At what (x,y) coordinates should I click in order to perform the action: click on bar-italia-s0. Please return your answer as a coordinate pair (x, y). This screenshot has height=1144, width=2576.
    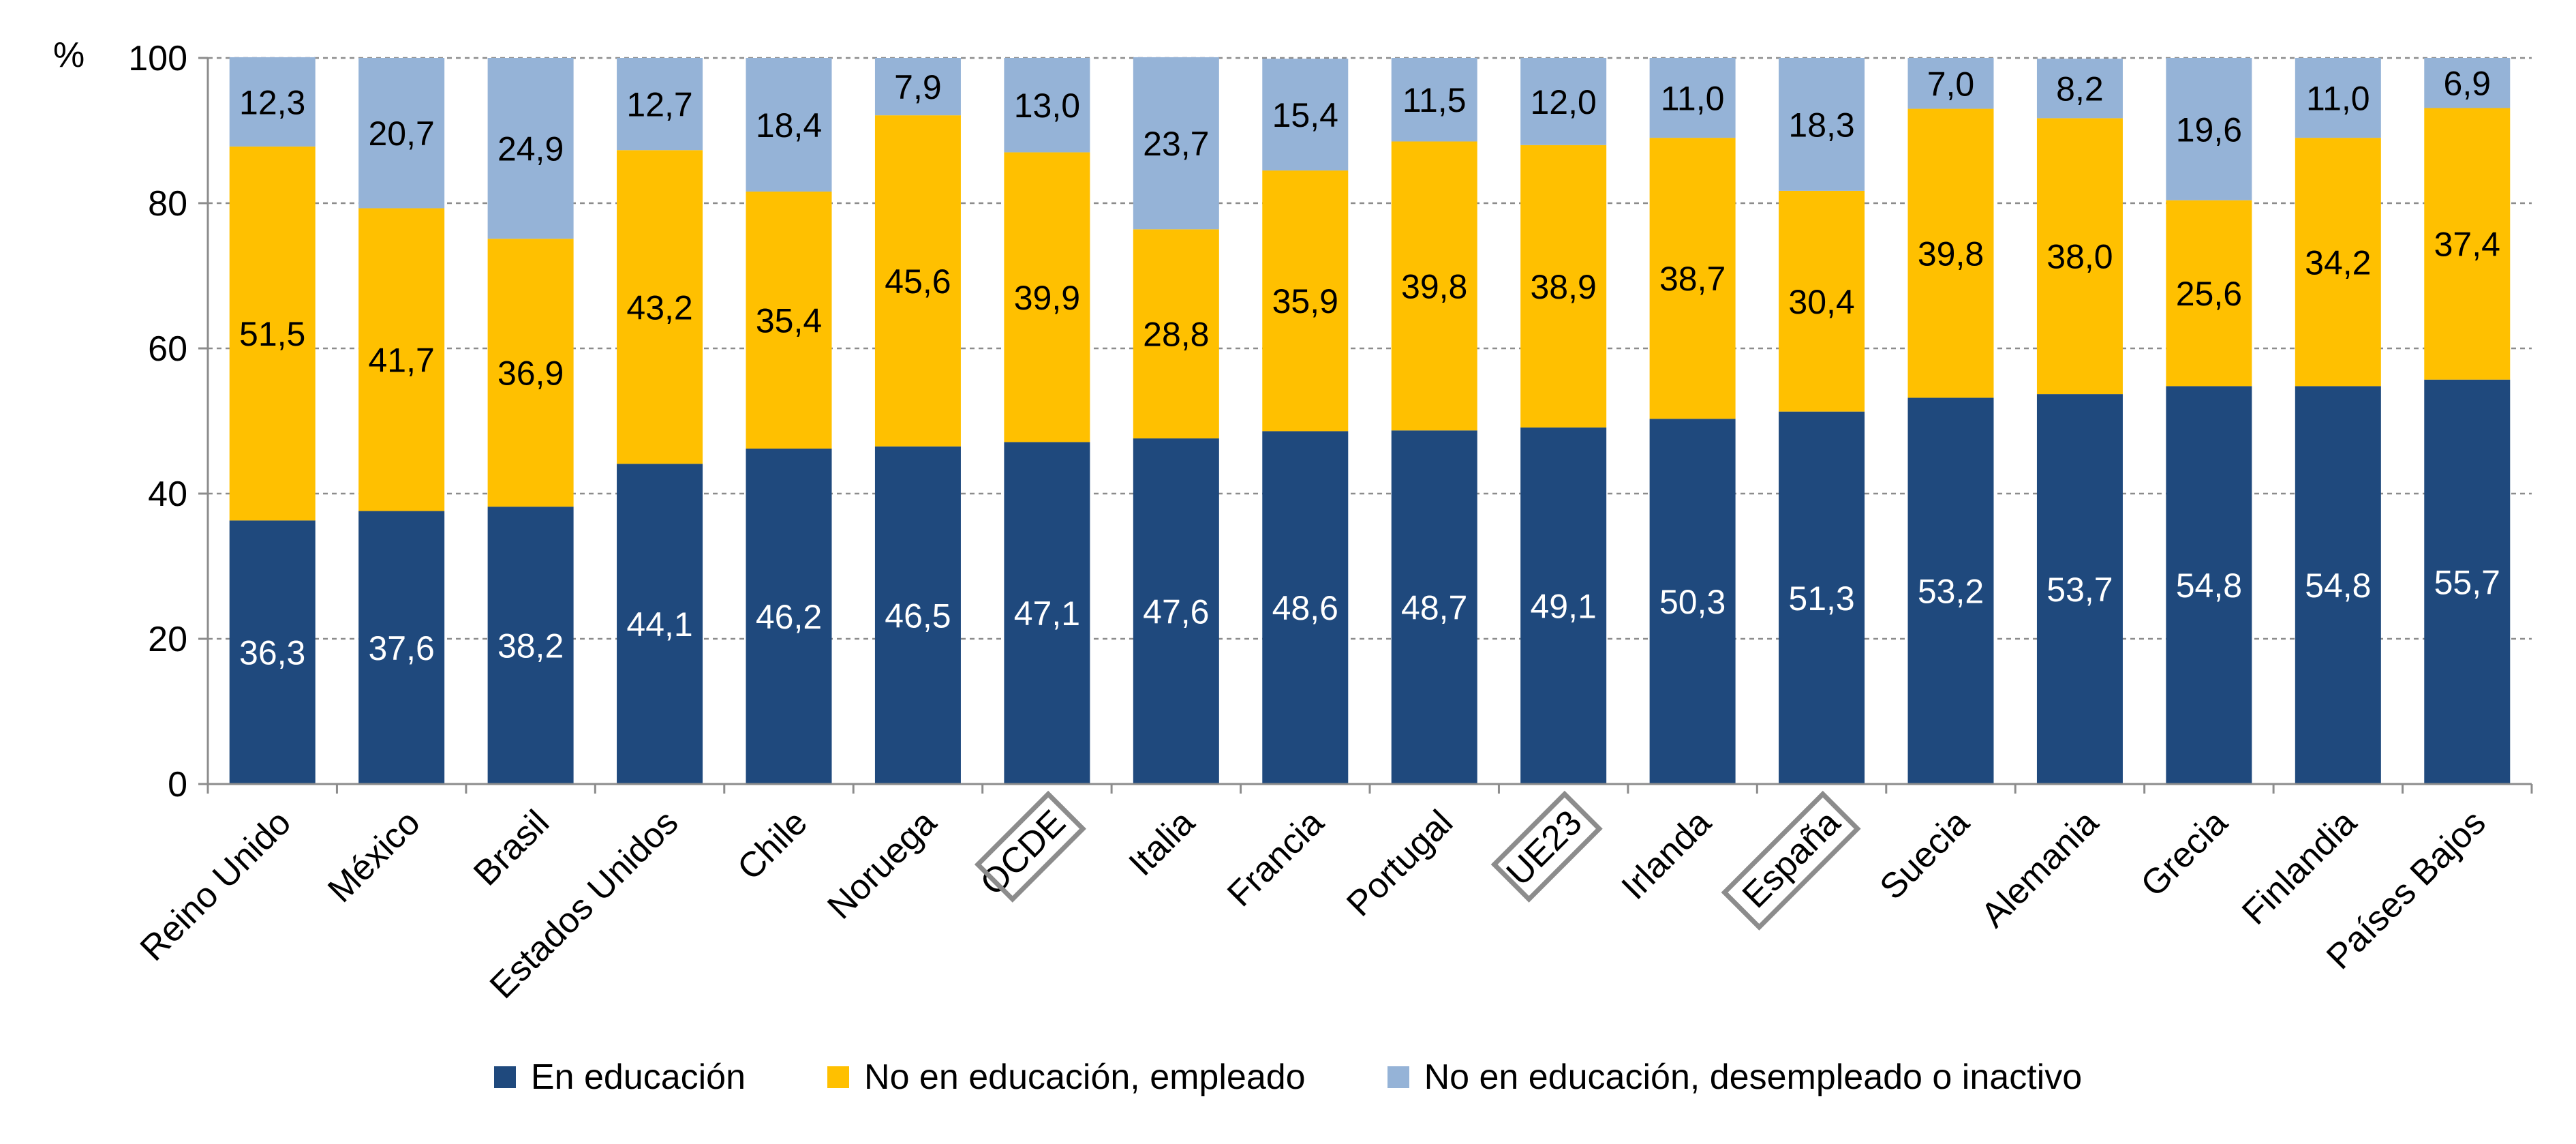
    Looking at the image, I should click on (1176, 611).